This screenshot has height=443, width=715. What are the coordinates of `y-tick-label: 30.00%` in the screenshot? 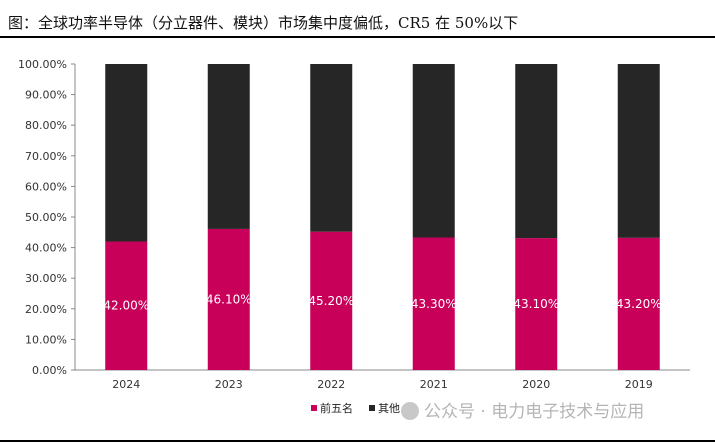 It's located at (46, 278).